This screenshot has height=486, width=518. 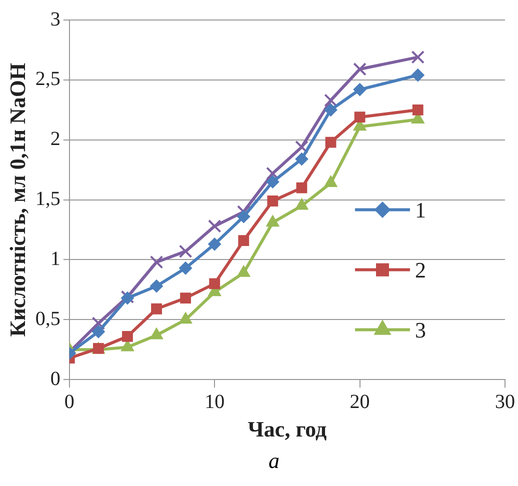 What do you see at coordinates (360, 401) in the screenshot?
I see `x-tick-label: 20` at bounding box center [360, 401].